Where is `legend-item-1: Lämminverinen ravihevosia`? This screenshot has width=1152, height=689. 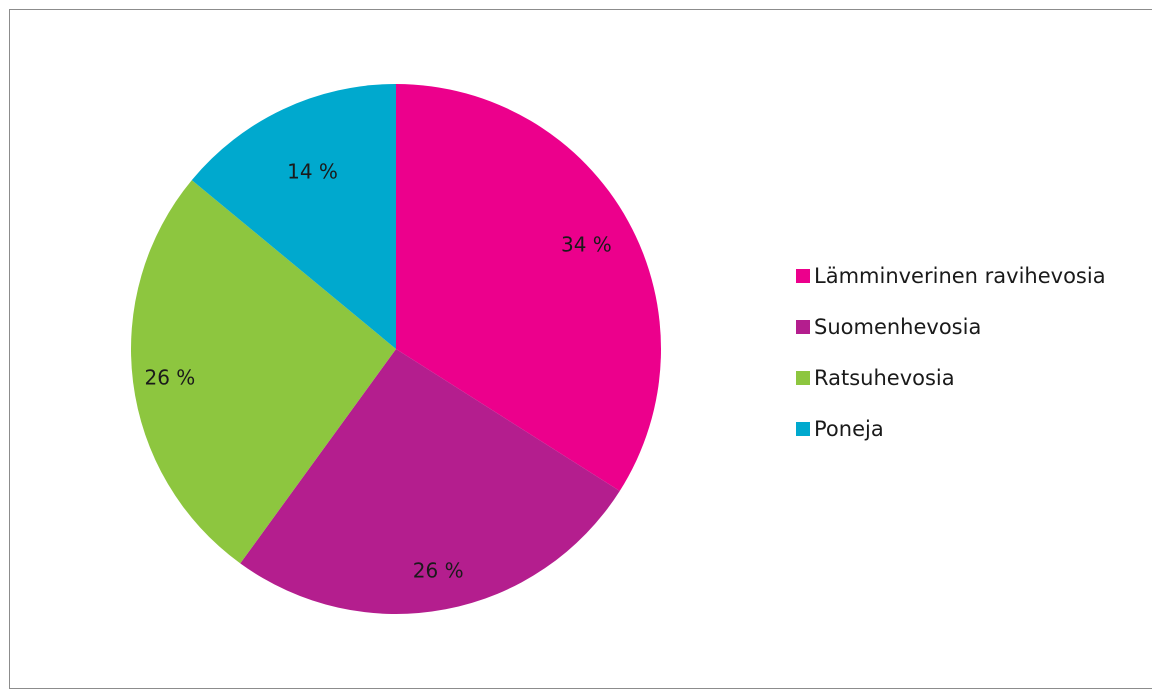 legend-item-1: Lämminverinen ravihevosia is located at coordinates (951, 275).